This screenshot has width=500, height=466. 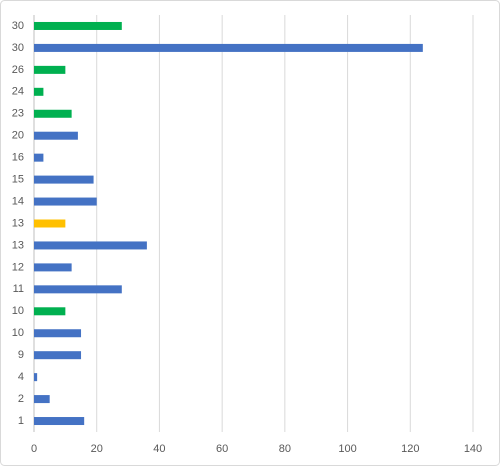 What do you see at coordinates (34, 449) in the screenshot?
I see `x-tick-label: 0` at bounding box center [34, 449].